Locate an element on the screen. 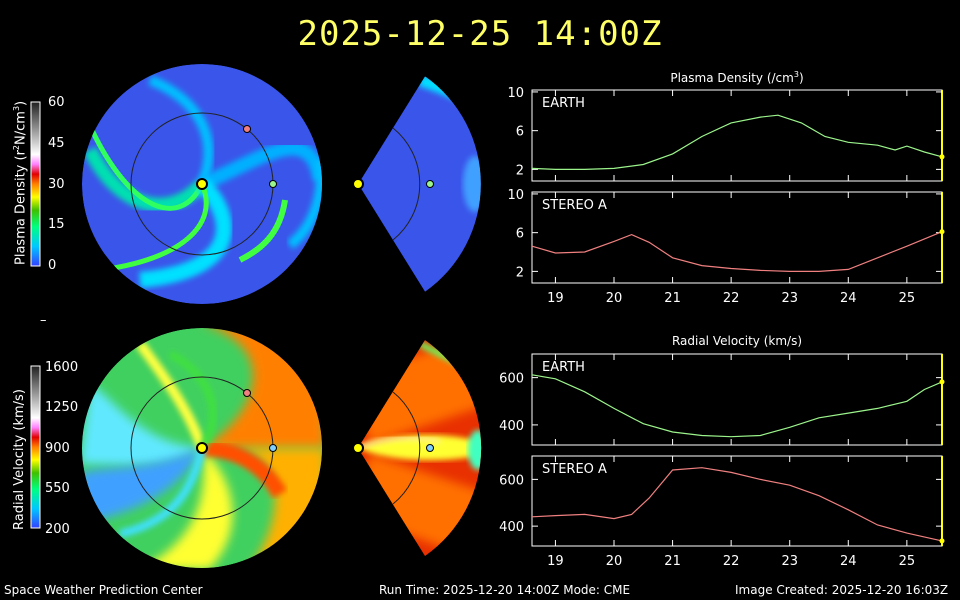 This screenshot has width=960, height=600. density-chart-title: Plasma Density (/cm3) is located at coordinates (737, 77).